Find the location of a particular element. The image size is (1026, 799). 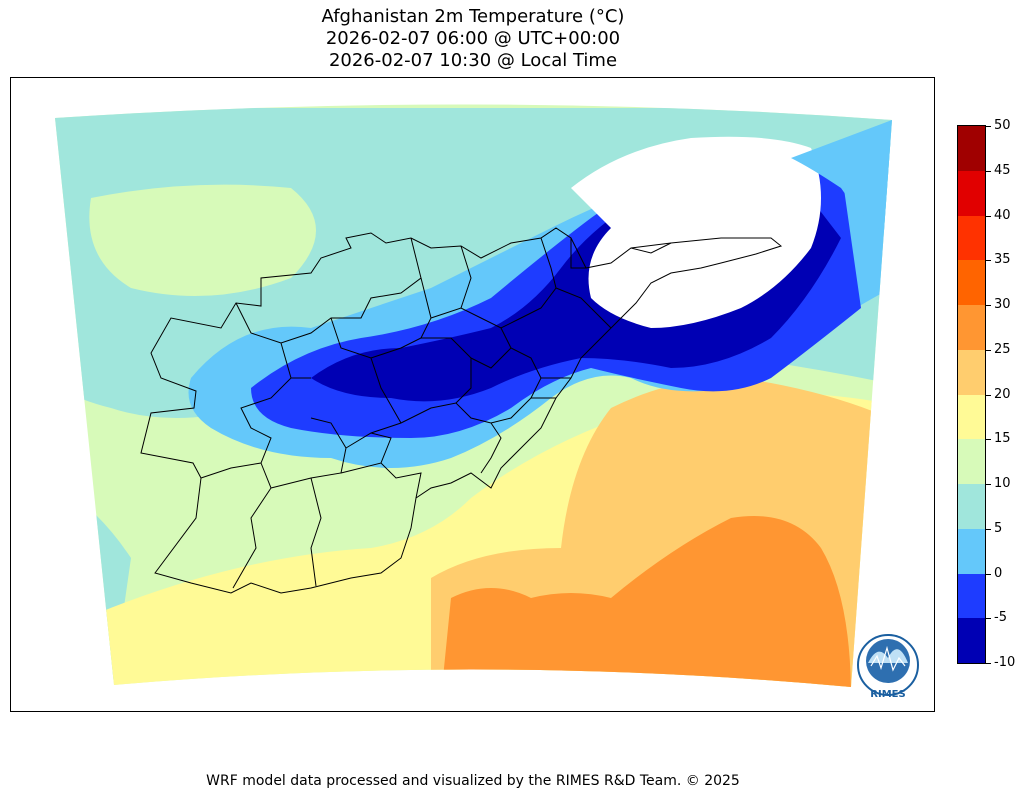

colorbar-tick-label: -5 is located at coordinates (1000, 618).